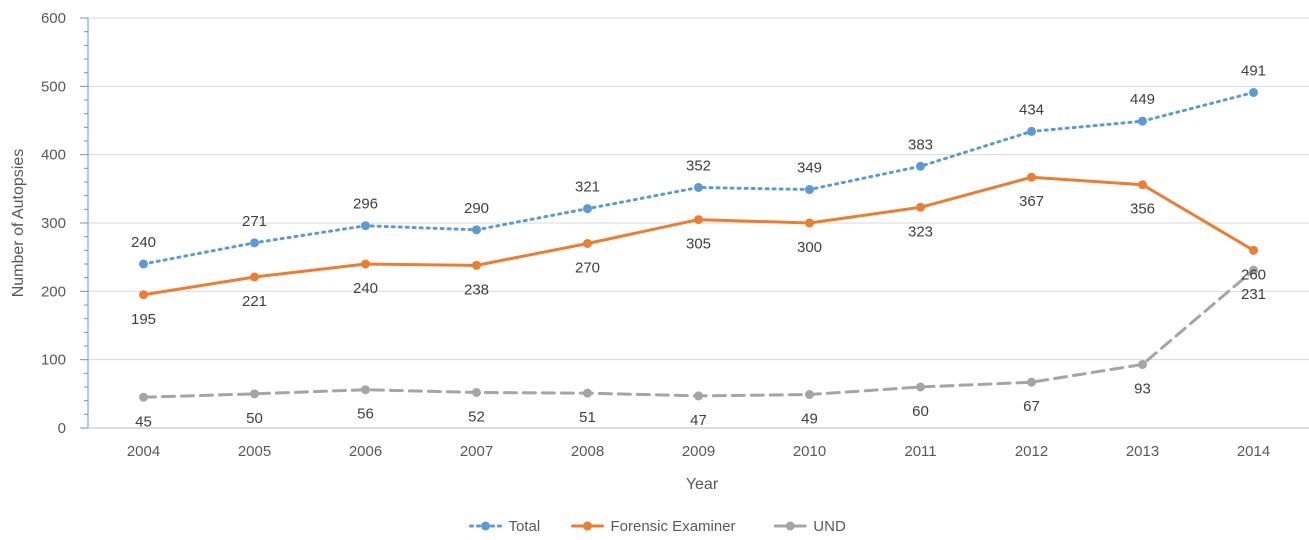  I want to click on legend-item: Forensic Examiner, so click(653, 526).